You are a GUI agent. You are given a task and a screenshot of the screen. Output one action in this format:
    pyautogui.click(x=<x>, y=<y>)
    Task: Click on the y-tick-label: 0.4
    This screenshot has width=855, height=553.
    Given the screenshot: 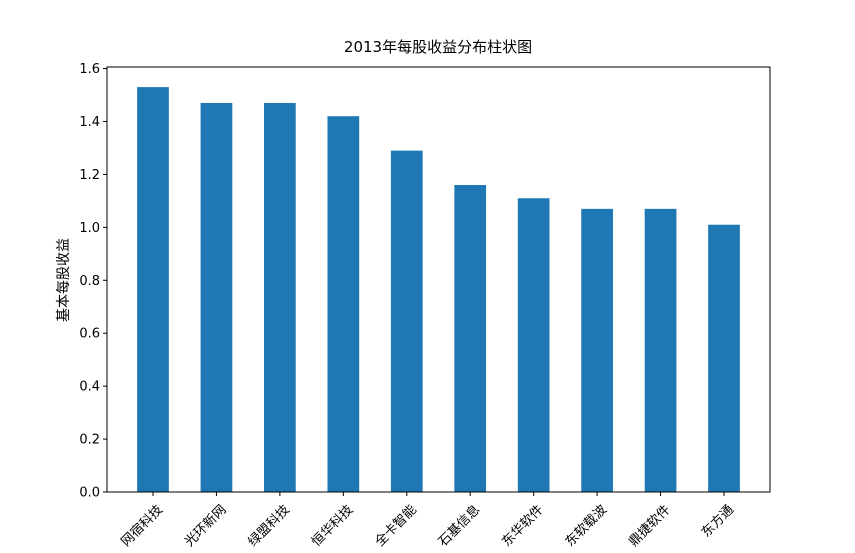 What is the action you would take?
    pyautogui.click(x=89, y=387)
    